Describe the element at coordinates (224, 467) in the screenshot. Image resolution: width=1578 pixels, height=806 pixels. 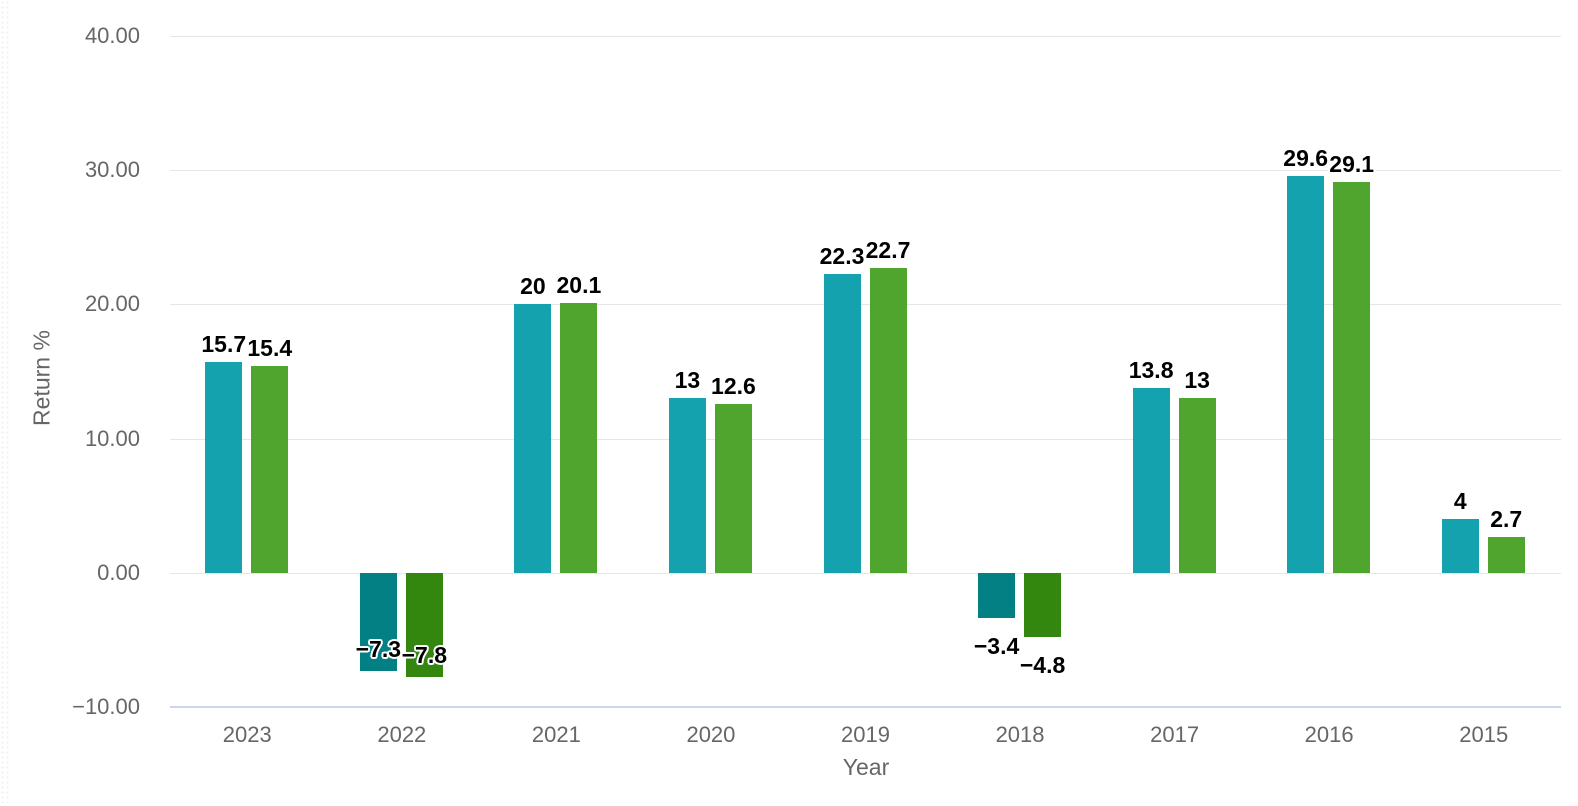
I see `bar-2023-series_1_teal` at that location.